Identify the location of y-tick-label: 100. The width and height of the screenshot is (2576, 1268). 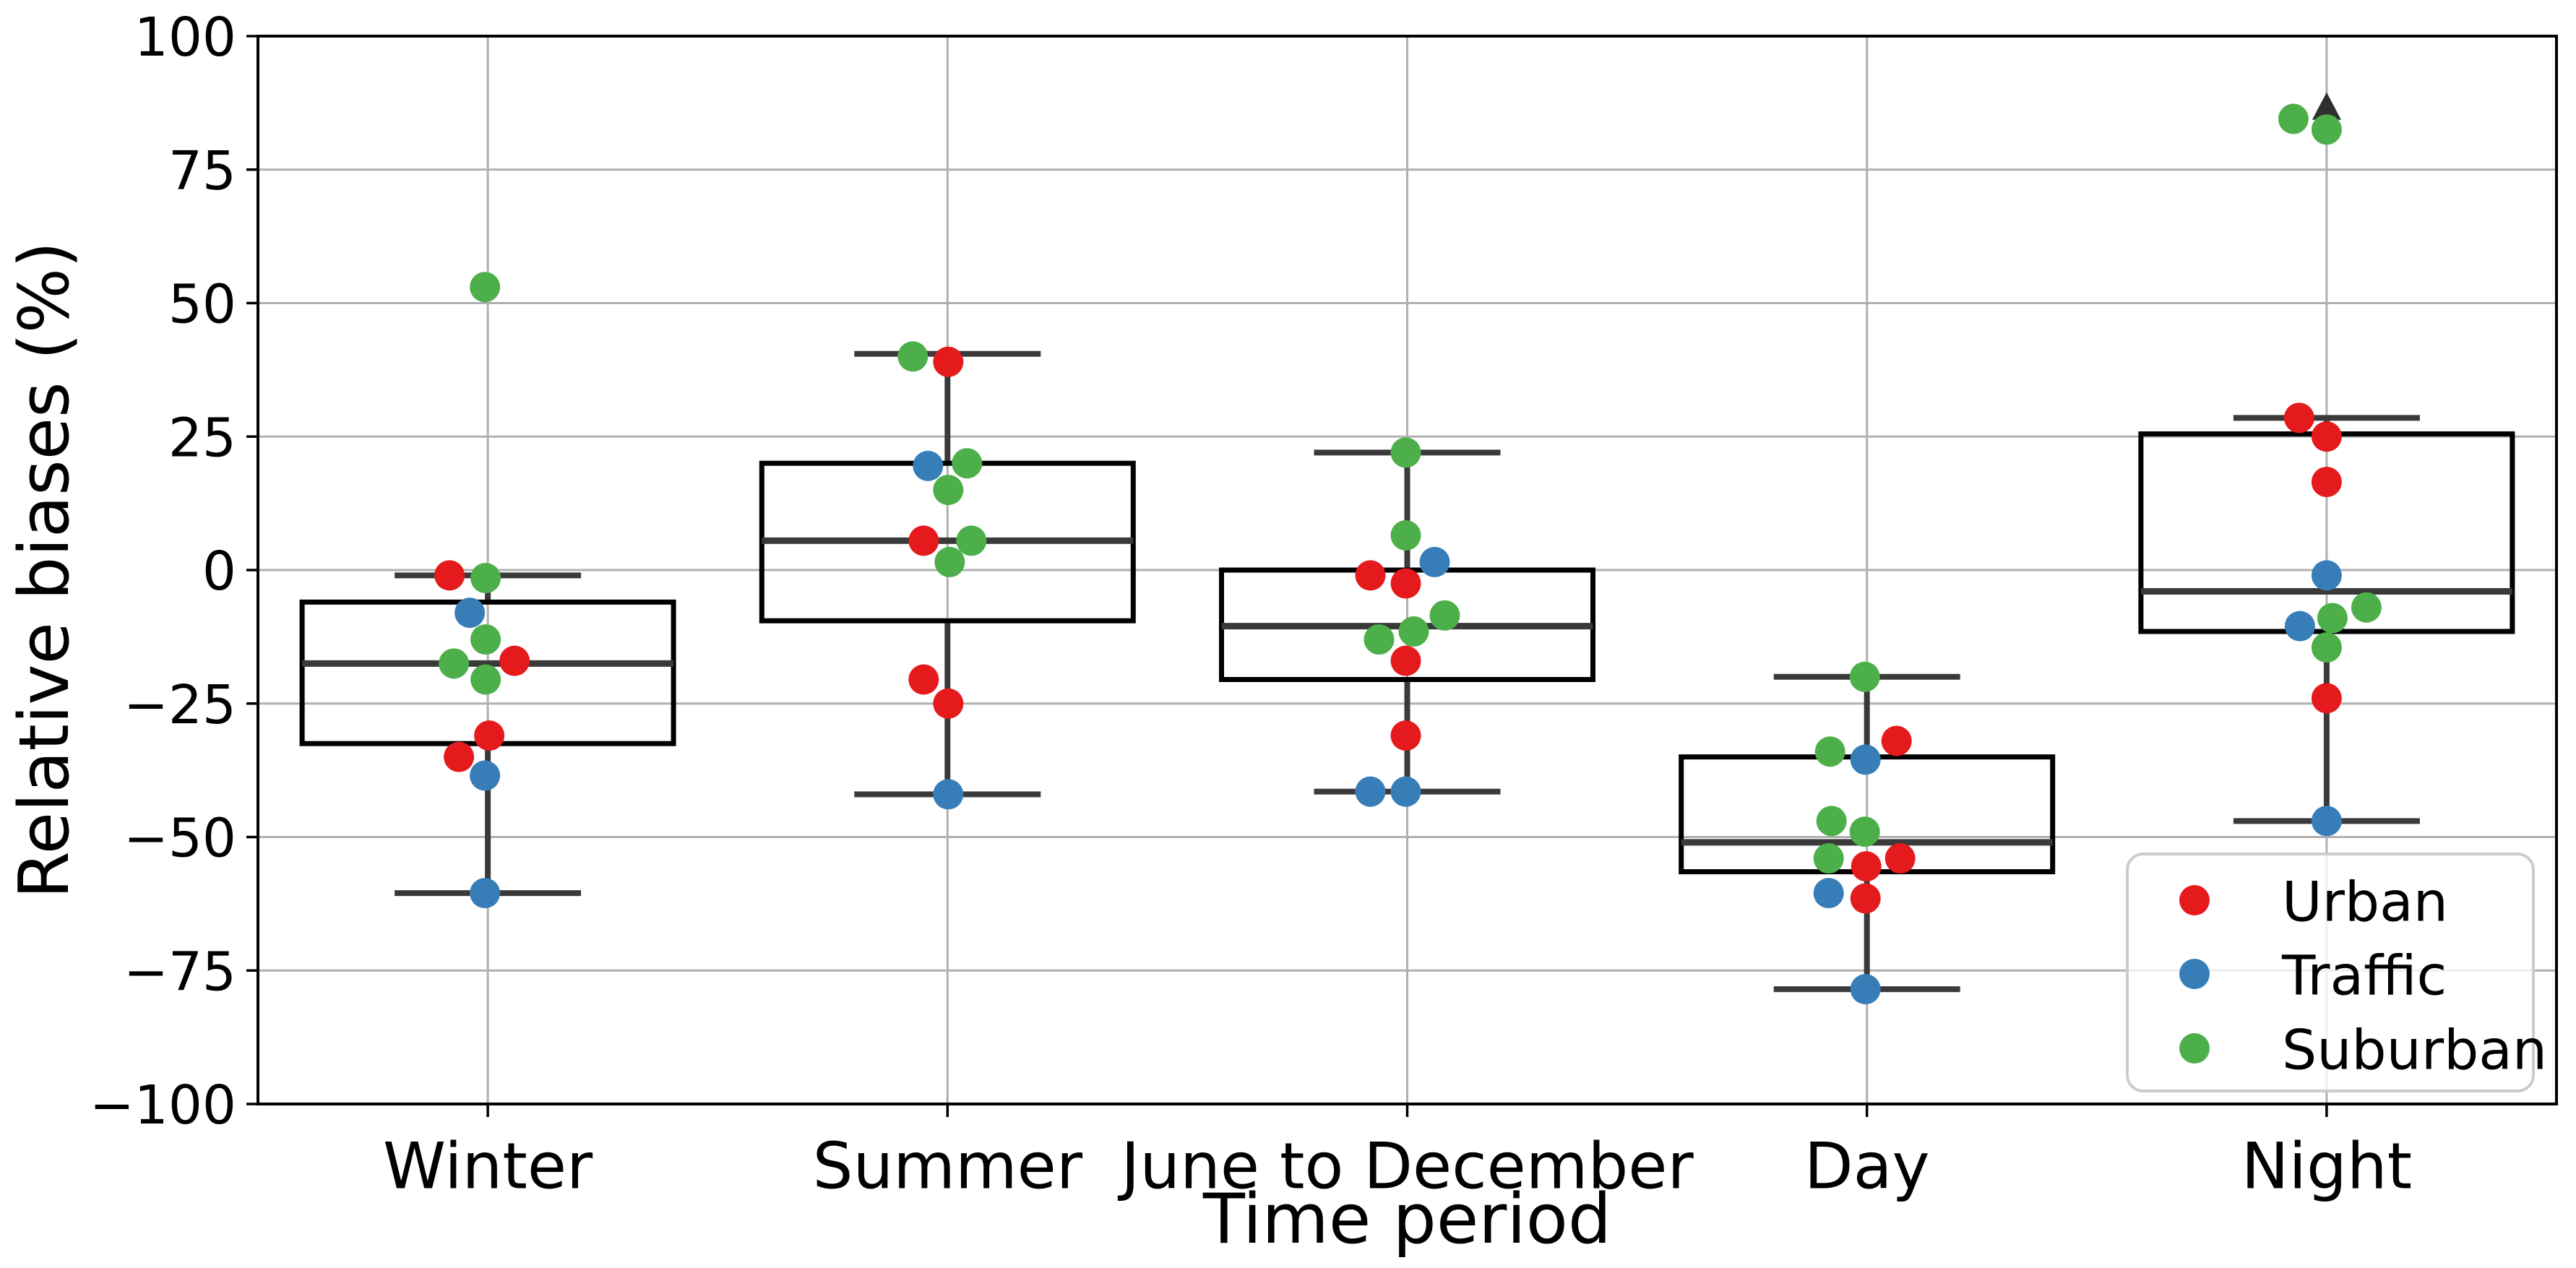
(185, 38).